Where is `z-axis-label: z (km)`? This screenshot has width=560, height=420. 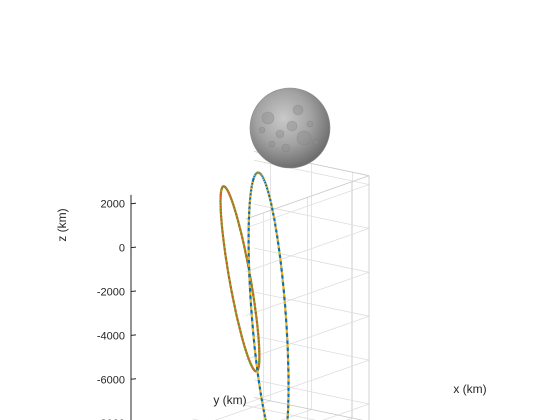 z-axis-label: z (km) is located at coordinates (62, 224).